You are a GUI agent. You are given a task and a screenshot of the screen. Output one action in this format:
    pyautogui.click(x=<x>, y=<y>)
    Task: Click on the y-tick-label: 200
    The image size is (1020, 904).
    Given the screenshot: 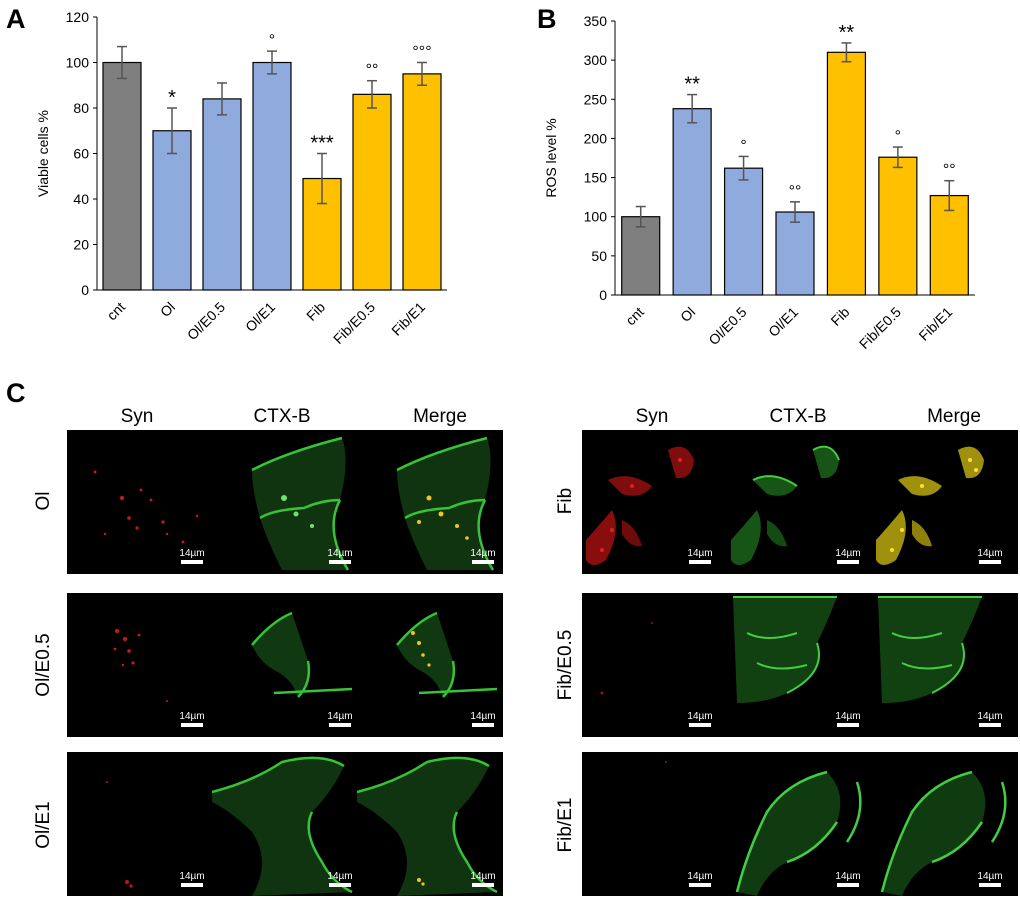 What is the action you would take?
    pyautogui.click(x=596, y=138)
    